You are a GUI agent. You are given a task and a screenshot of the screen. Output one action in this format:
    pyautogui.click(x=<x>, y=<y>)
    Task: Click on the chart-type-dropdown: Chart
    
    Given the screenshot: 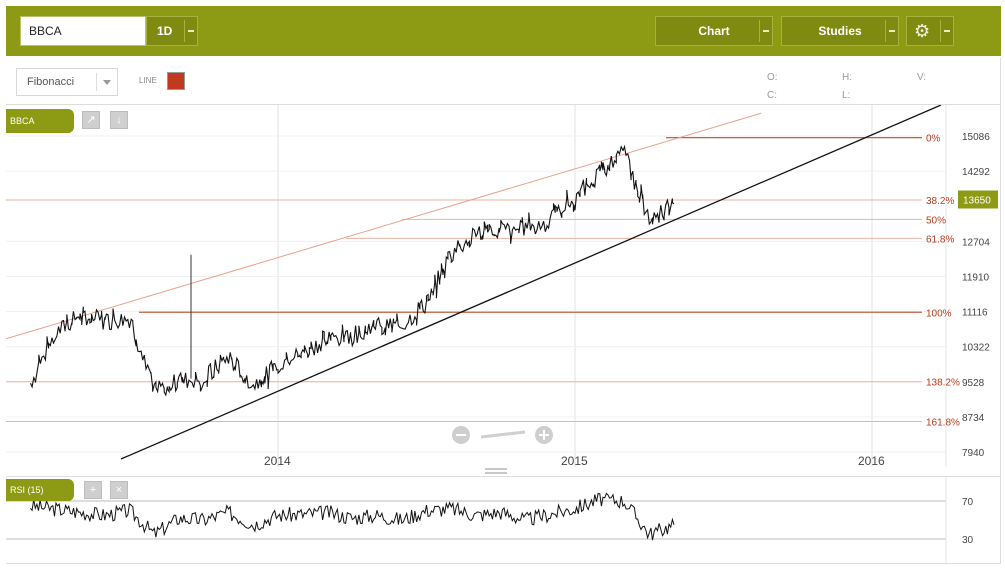 What is the action you would take?
    pyautogui.click(x=714, y=31)
    